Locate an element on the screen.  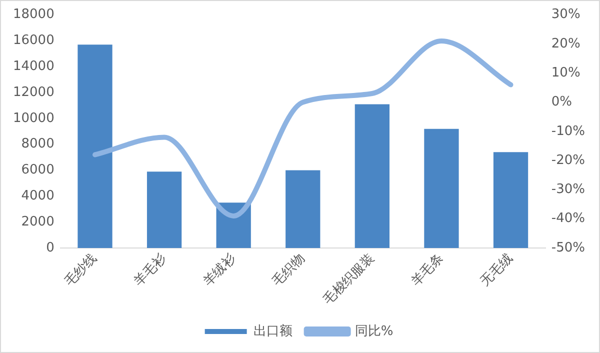
y2-tick-label: 10% is located at coordinates (565, 72).